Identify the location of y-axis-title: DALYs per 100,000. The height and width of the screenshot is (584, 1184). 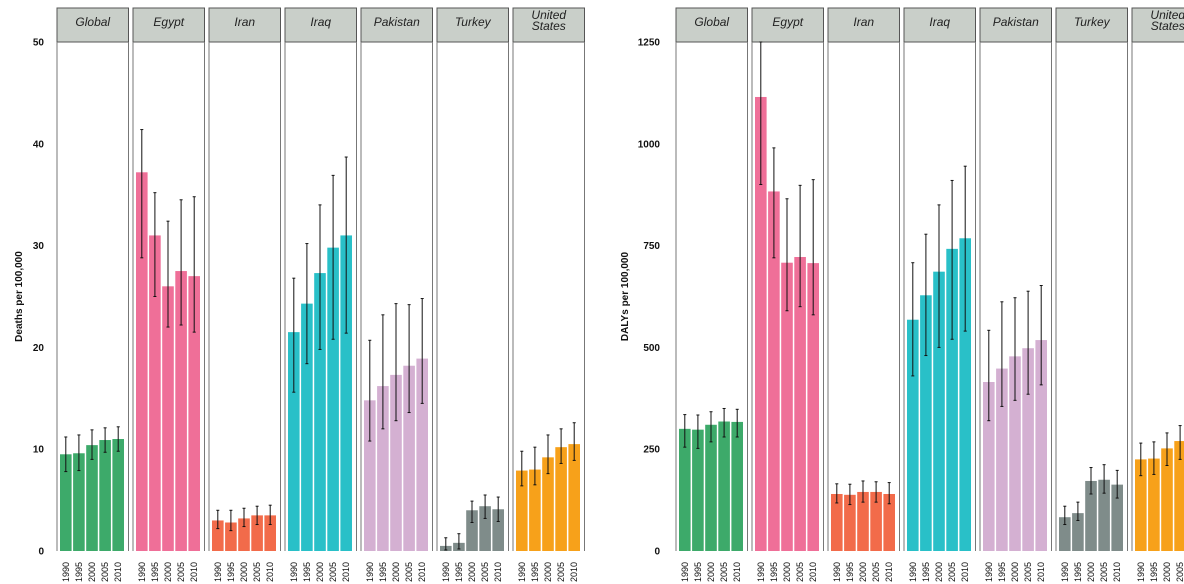
(625, 297).